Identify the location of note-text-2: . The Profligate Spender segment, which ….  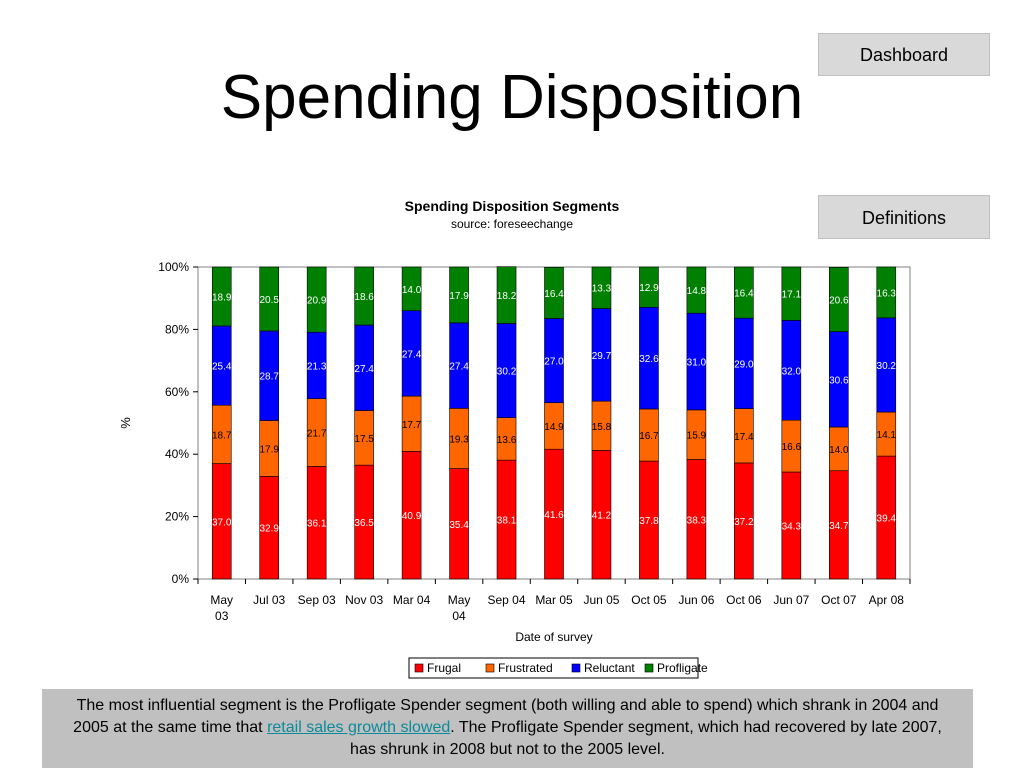
(646, 738).